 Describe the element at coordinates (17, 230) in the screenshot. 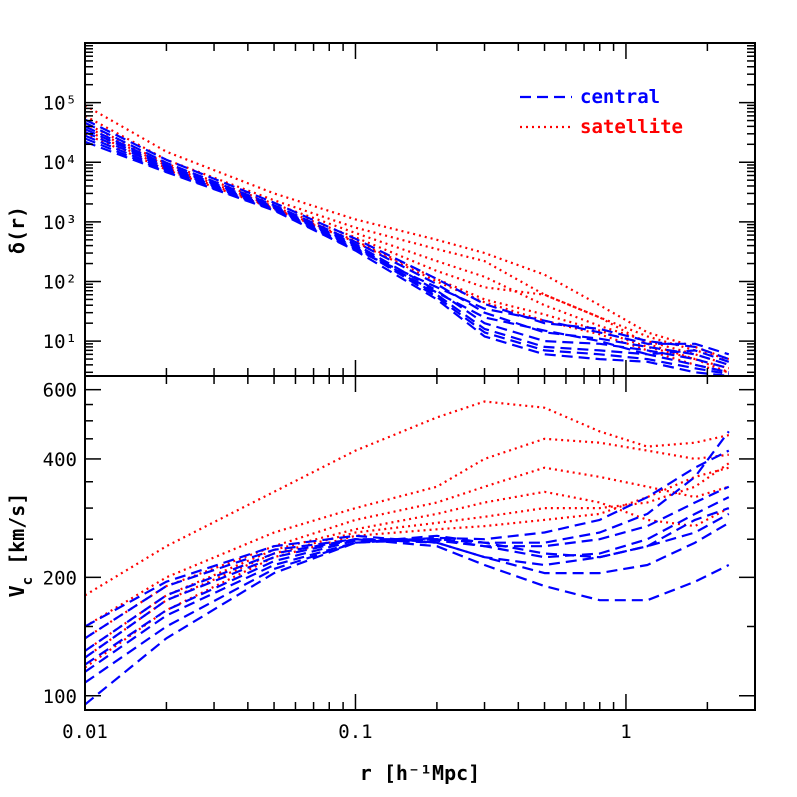

I see `top-panel-y-axis-label: δ(r)` at that location.